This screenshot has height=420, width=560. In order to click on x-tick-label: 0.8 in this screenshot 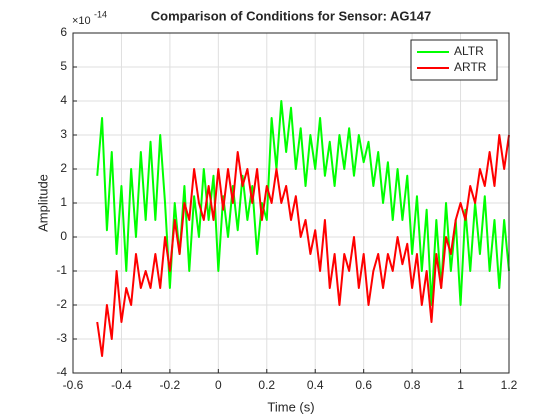, I will do `click(412, 385)`.